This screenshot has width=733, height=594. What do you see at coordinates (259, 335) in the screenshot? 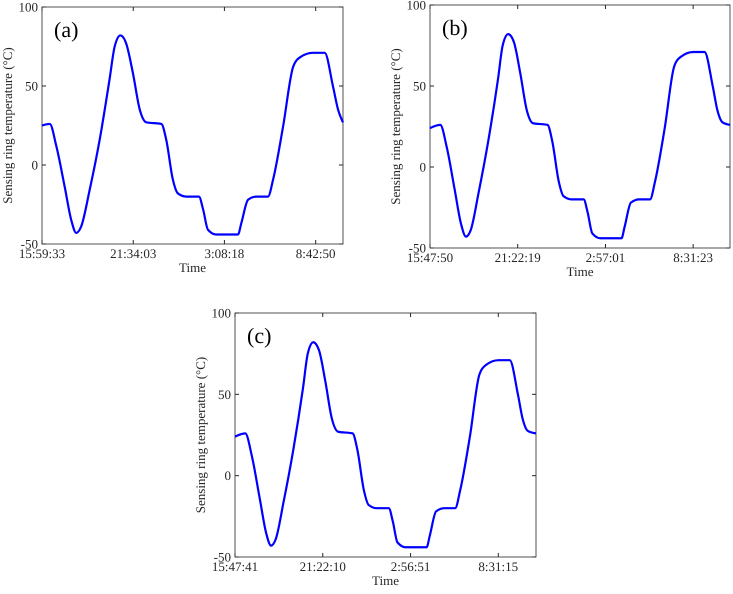
I see `annotation: (c)` at bounding box center [259, 335].